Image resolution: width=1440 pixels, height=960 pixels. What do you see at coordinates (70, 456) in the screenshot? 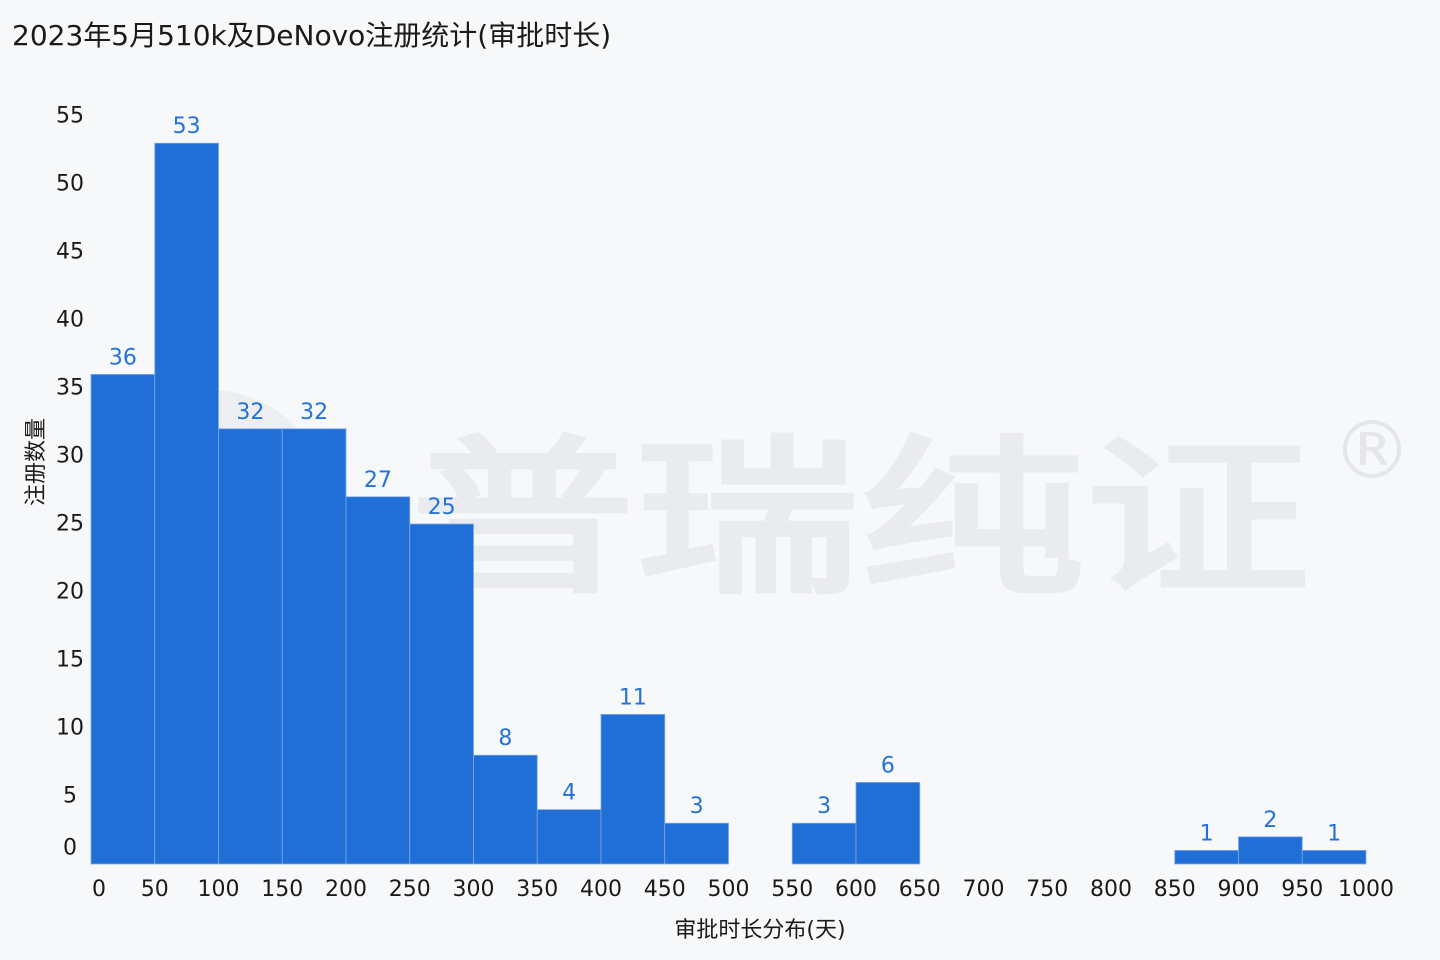
I see `y-tick-label: 30` at bounding box center [70, 456].